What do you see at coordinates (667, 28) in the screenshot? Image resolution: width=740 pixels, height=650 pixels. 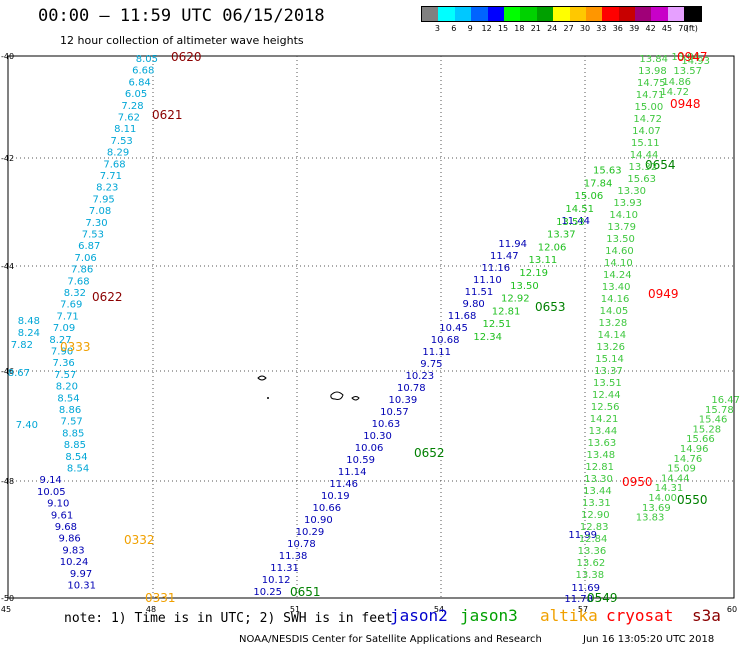 I see `colorbar-label: 45` at bounding box center [667, 28].